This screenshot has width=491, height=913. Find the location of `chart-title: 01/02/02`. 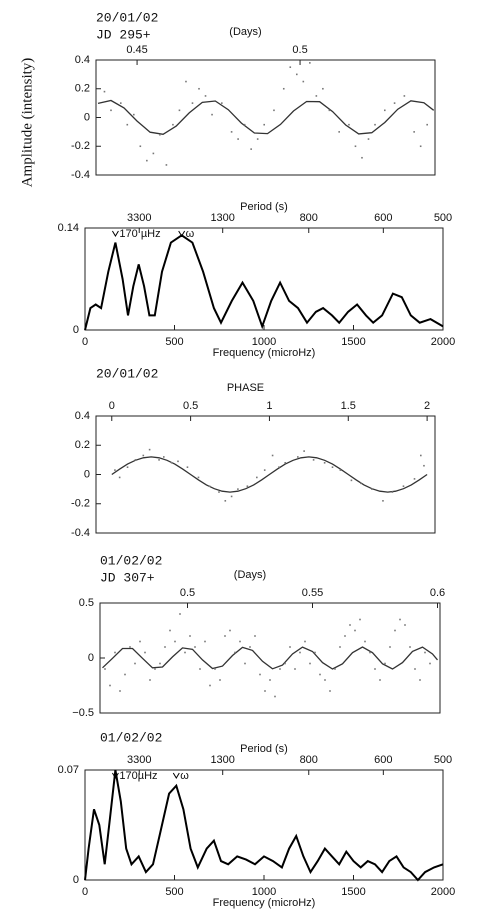

chart-title: 01/02/02 is located at coordinates (131, 737).